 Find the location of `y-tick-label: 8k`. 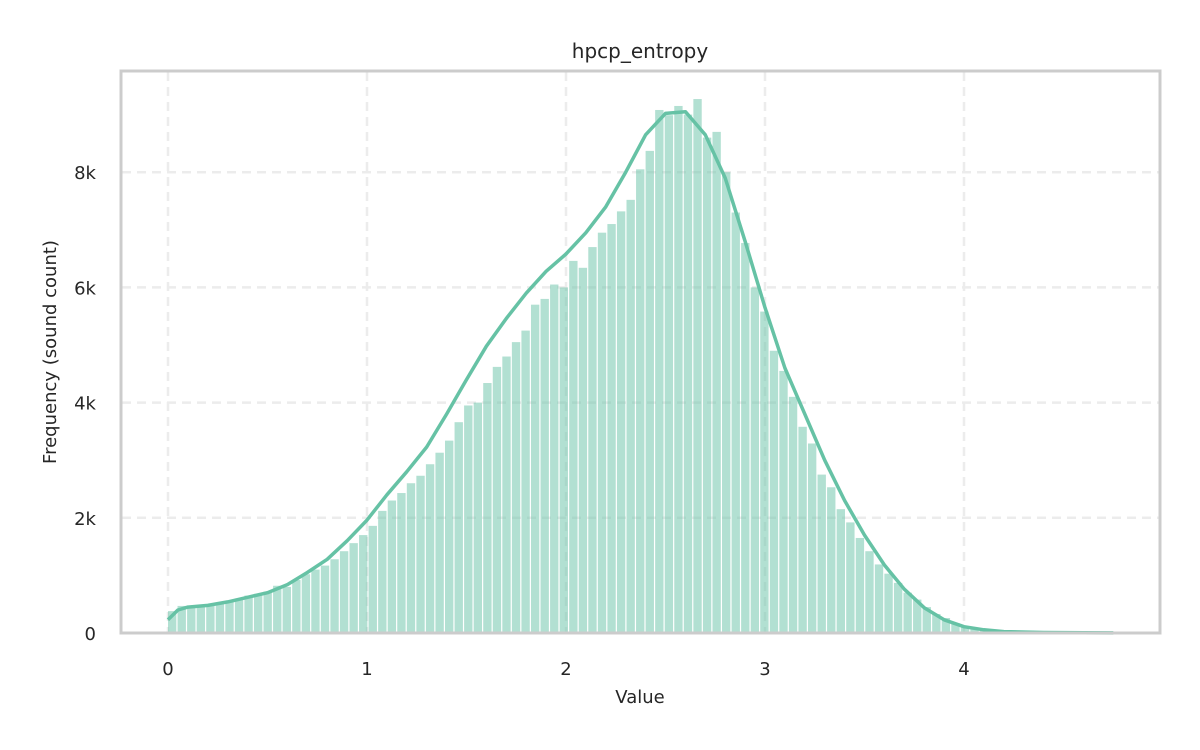

y-tick-label: 8k is located at coordinates (85, 173).